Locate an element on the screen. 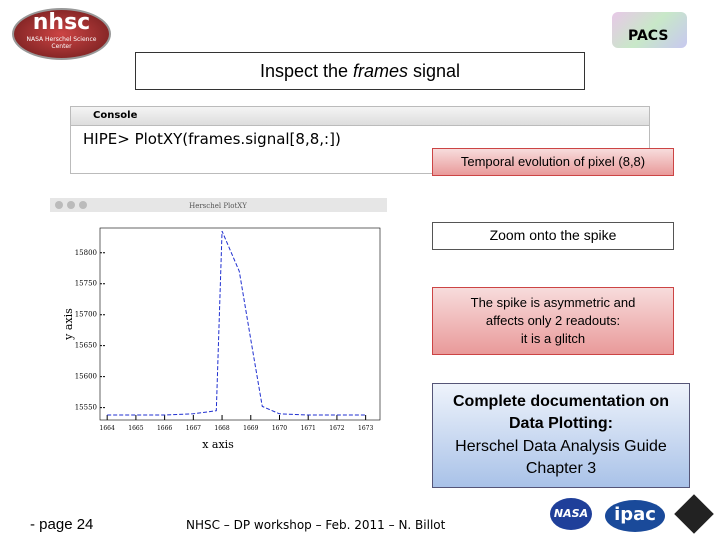 This screenshot has width=720, height=540. x-tick-label: 1664 is located at coordinates (107, 428).